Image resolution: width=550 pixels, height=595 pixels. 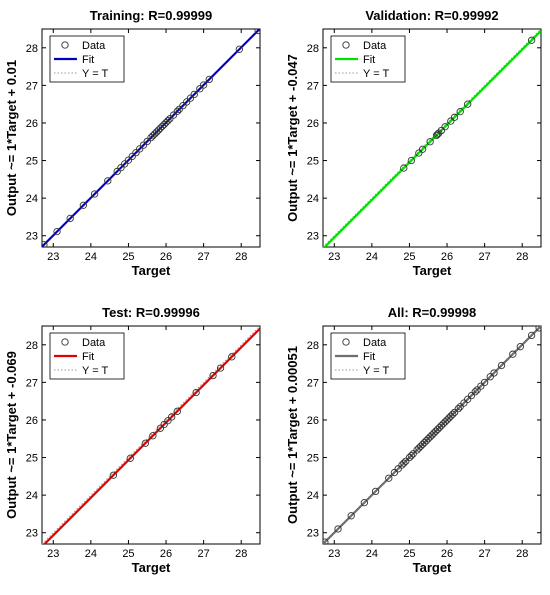 What do you see at coordinates (11, 435) in the screenshot?
I see `y-axis-label: Output ~= 1*Target + -0.069` at bounding box center [11, 435].